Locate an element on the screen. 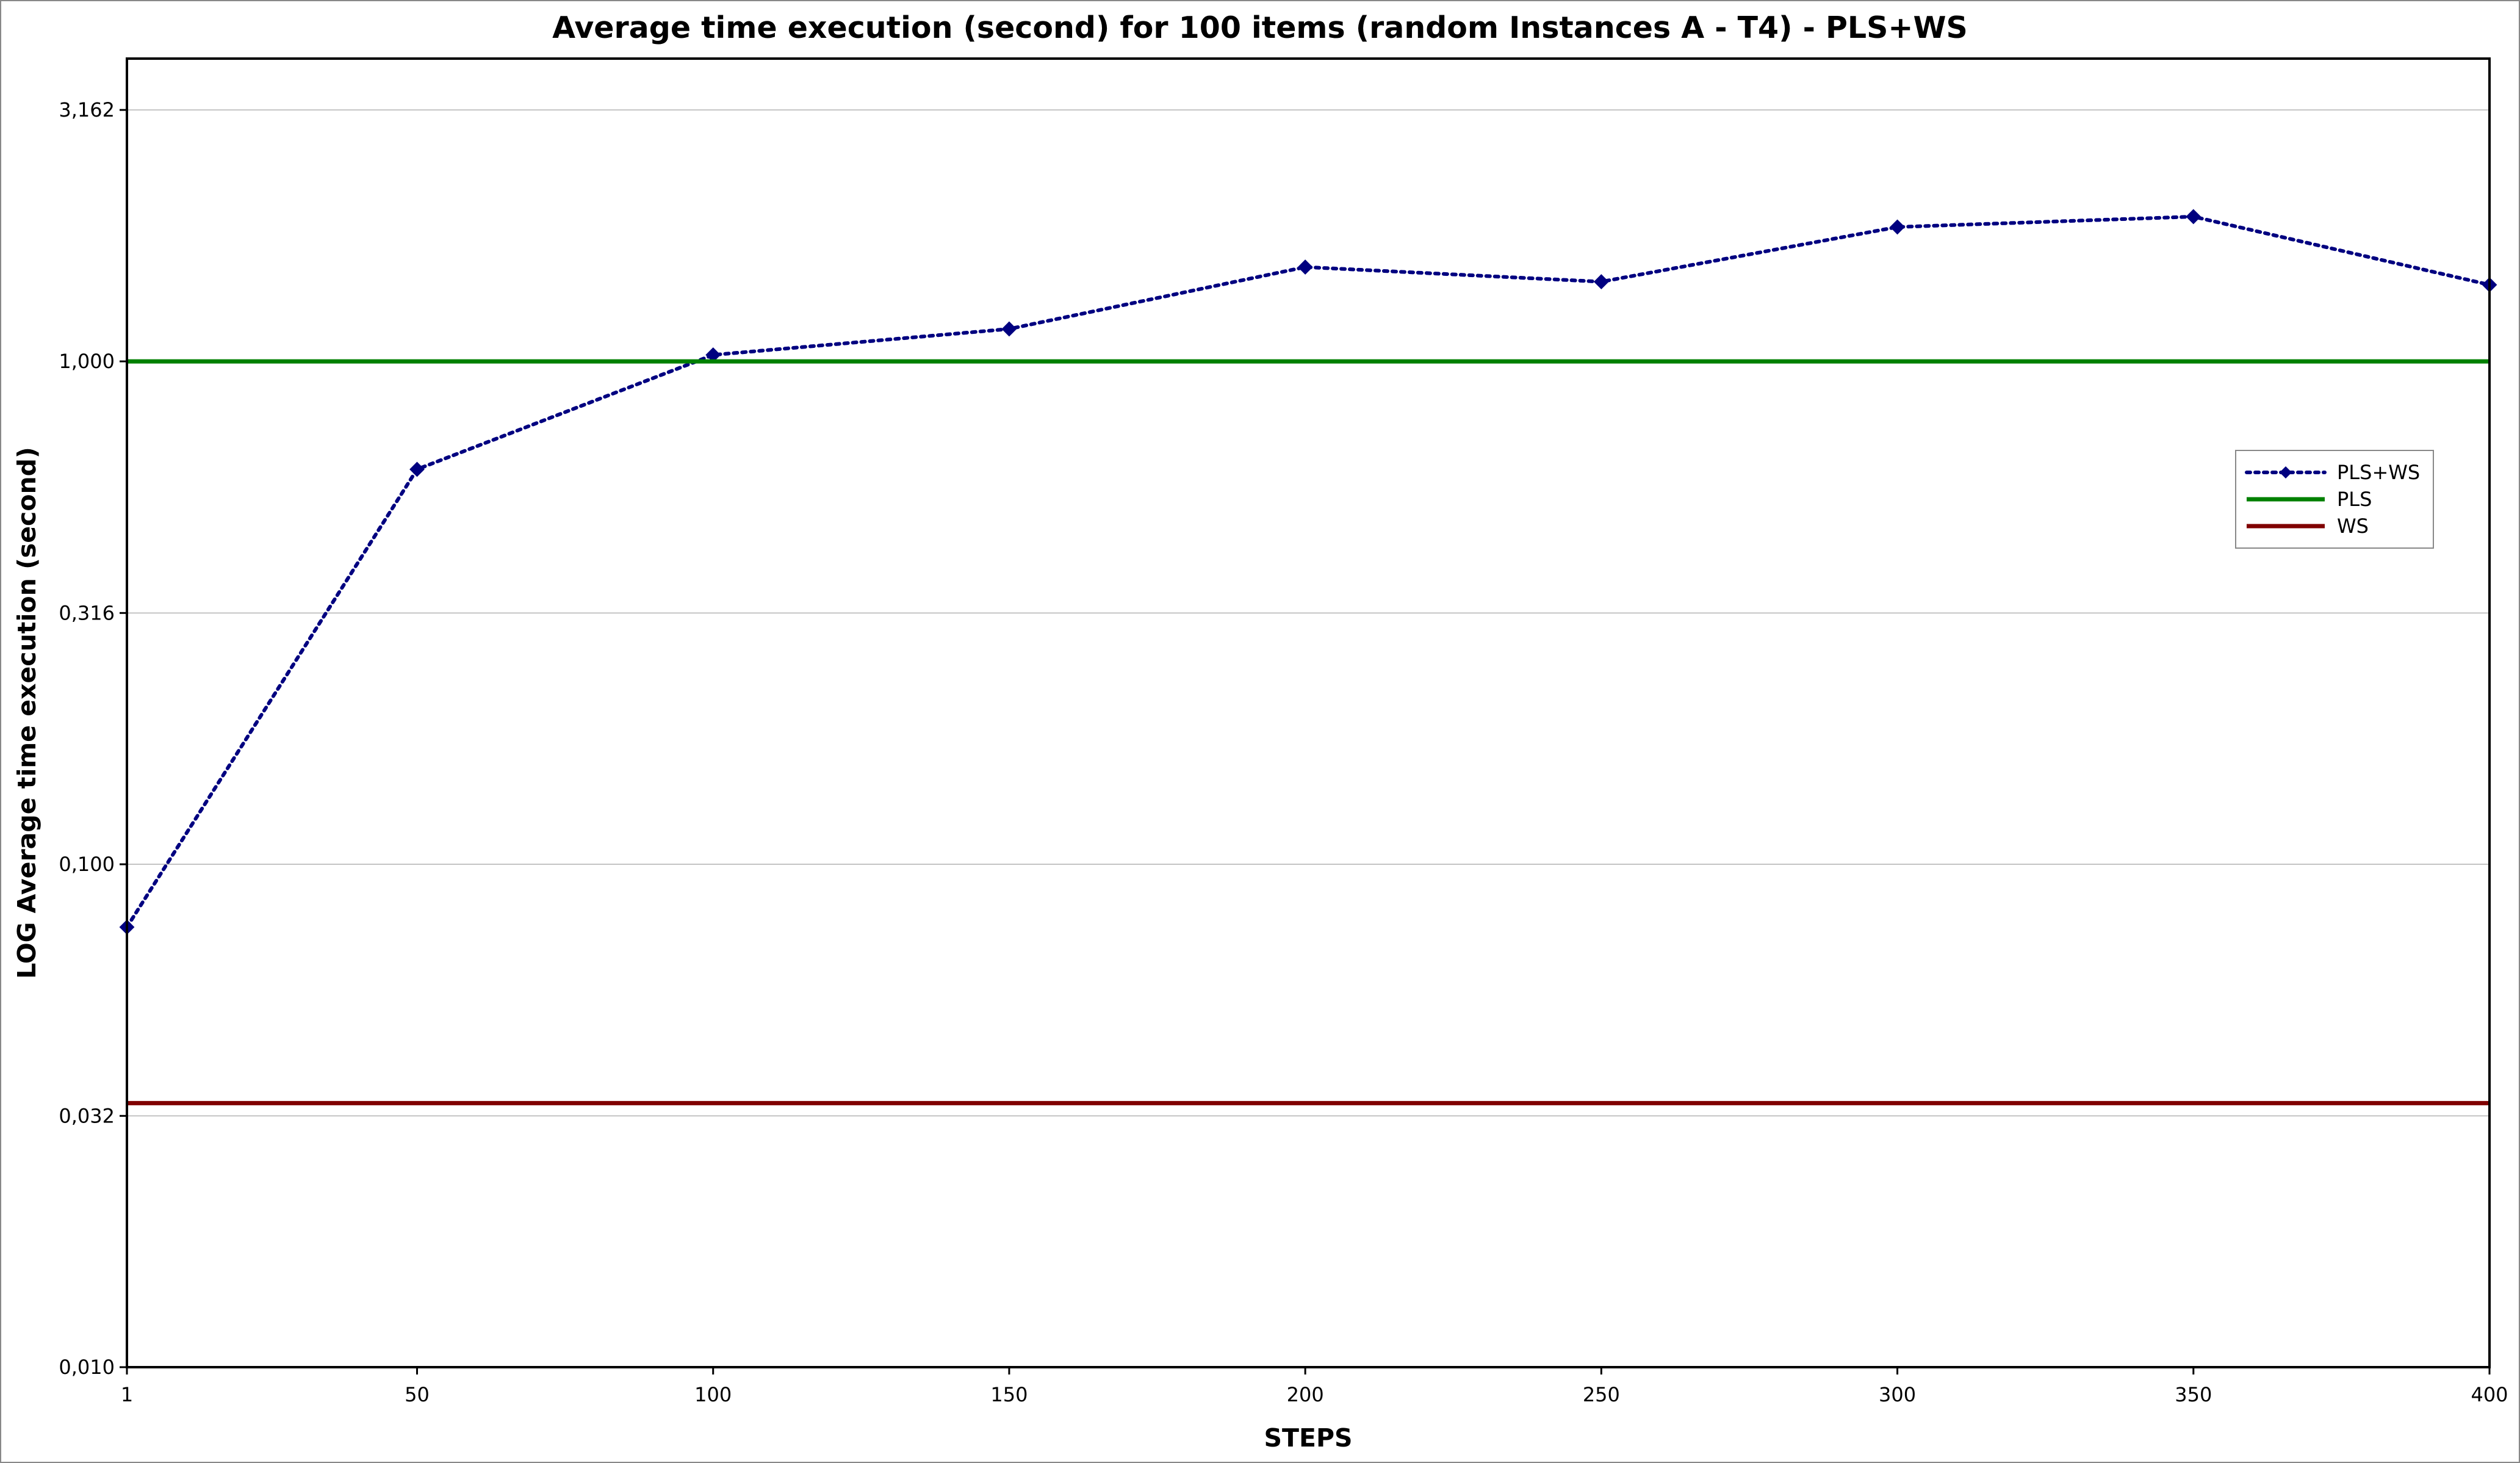 The image size is (2520, 1463). legend: PLS+WS PLS WS is located at coordinates (2334, 500).